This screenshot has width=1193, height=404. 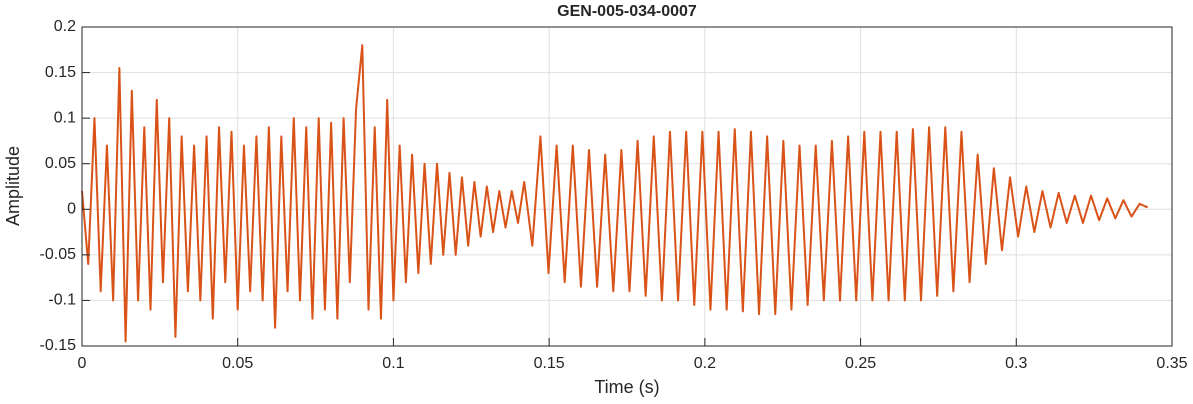 What do you see at coordinates (62, 300) in the screenshot?
I see `y-tick-label: -0.1` at bounding box center [62, 300].